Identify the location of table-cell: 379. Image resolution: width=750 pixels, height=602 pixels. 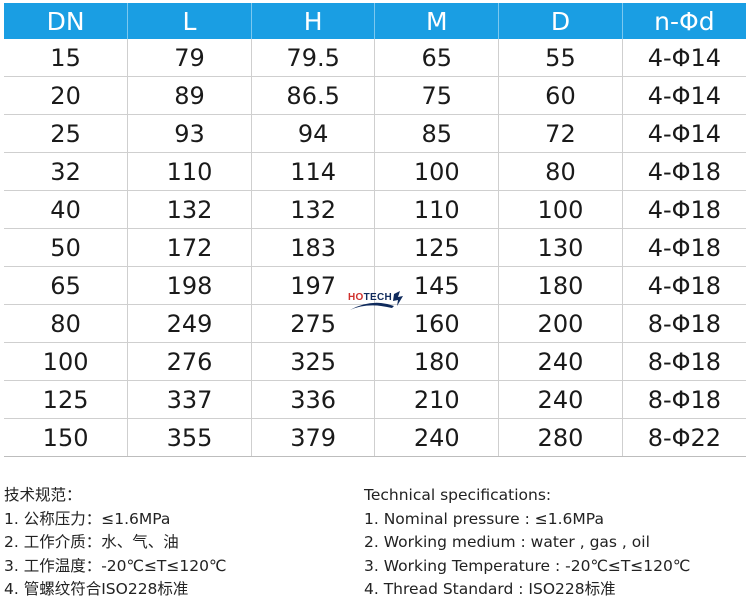
(313, 437).